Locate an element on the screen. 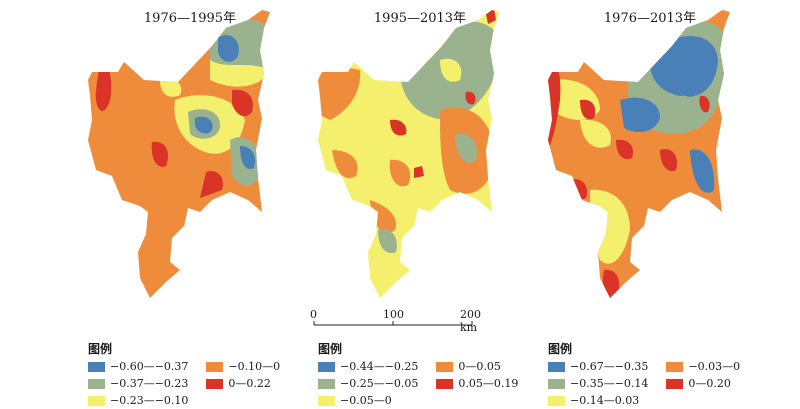 Image resolution: width=800 pixels, height=409 pixels. panel-title: 1976—2013年 is located at coordinates (650, 18).